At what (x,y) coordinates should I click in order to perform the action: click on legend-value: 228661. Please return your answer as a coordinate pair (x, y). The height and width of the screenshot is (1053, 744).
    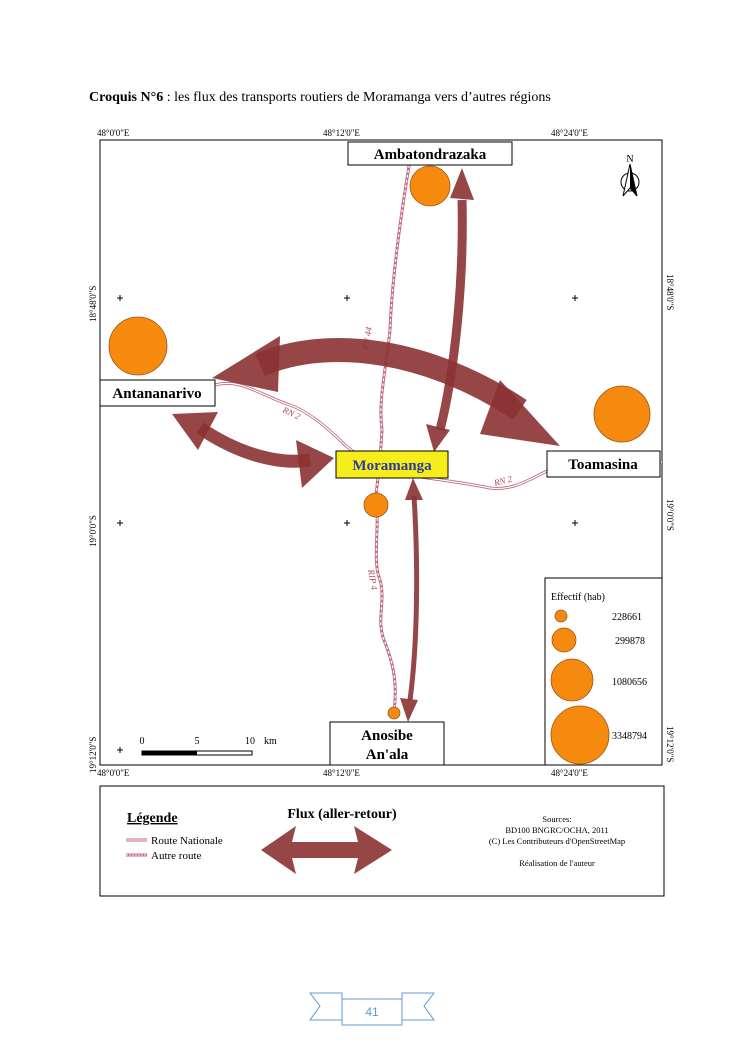
    Looking at the image, I should click on (627, 617).